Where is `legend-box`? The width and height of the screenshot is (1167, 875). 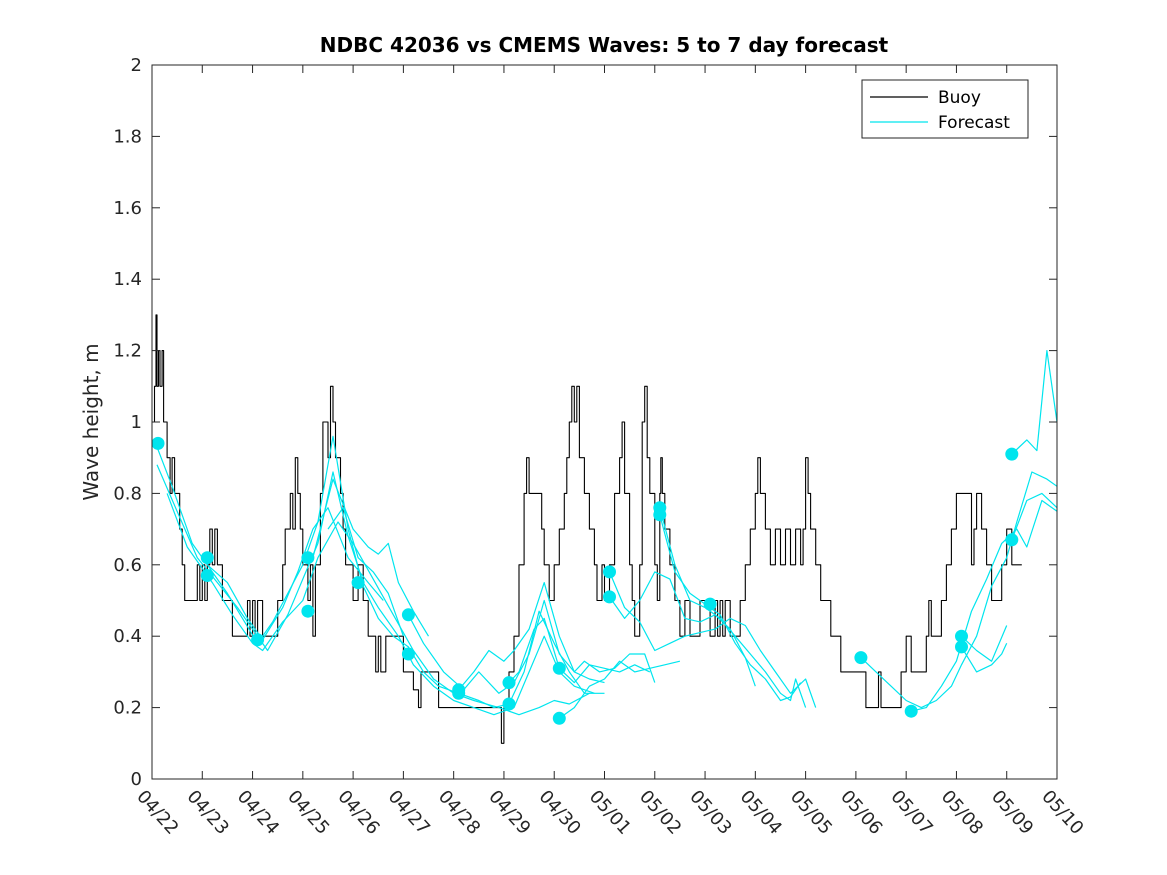 legend-box is located at coordinates (945, 109).